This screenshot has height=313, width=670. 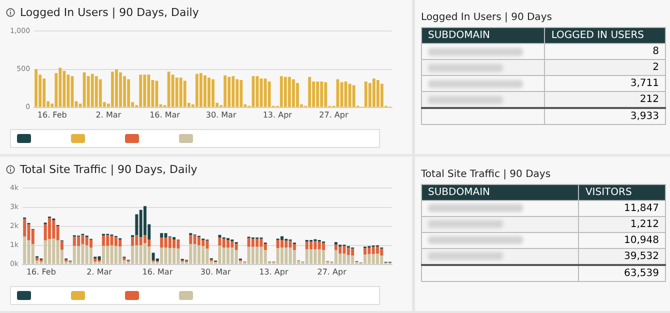 What do you see at coordinates (622, 192) in the screenshot?
I see `text: VISITORS` at bounding box center [622, 192].